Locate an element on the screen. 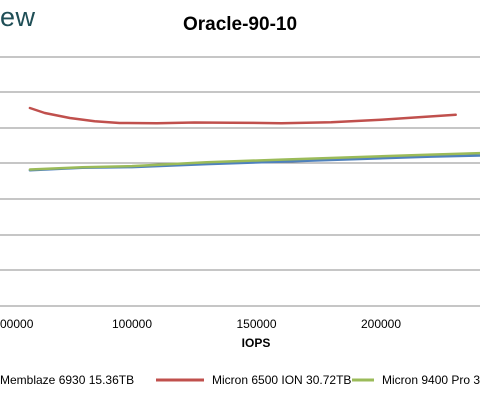 This screenshot has width=480, height=401. chart-title: Oracle-90-10 is located at coordinates (240, 24).